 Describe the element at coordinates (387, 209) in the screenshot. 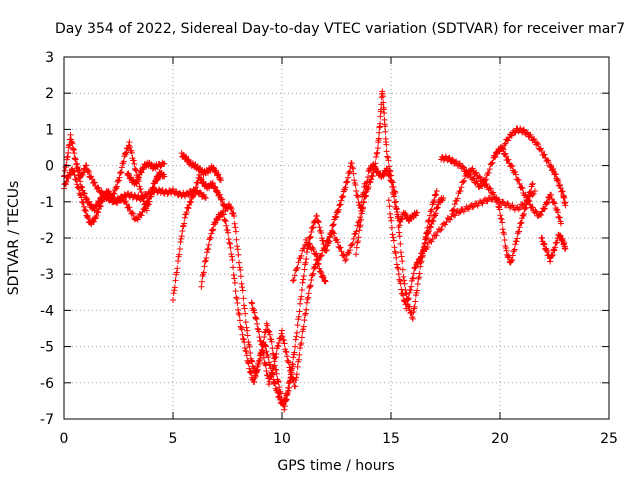

I see `series-sat-j` at that location.